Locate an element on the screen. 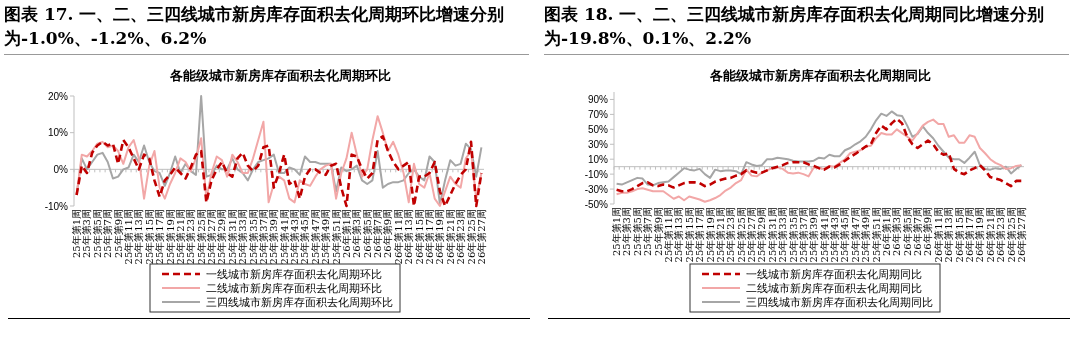 The image size is (1080, 344). y-tick-label: 90% is located at coordinates (598, 99).